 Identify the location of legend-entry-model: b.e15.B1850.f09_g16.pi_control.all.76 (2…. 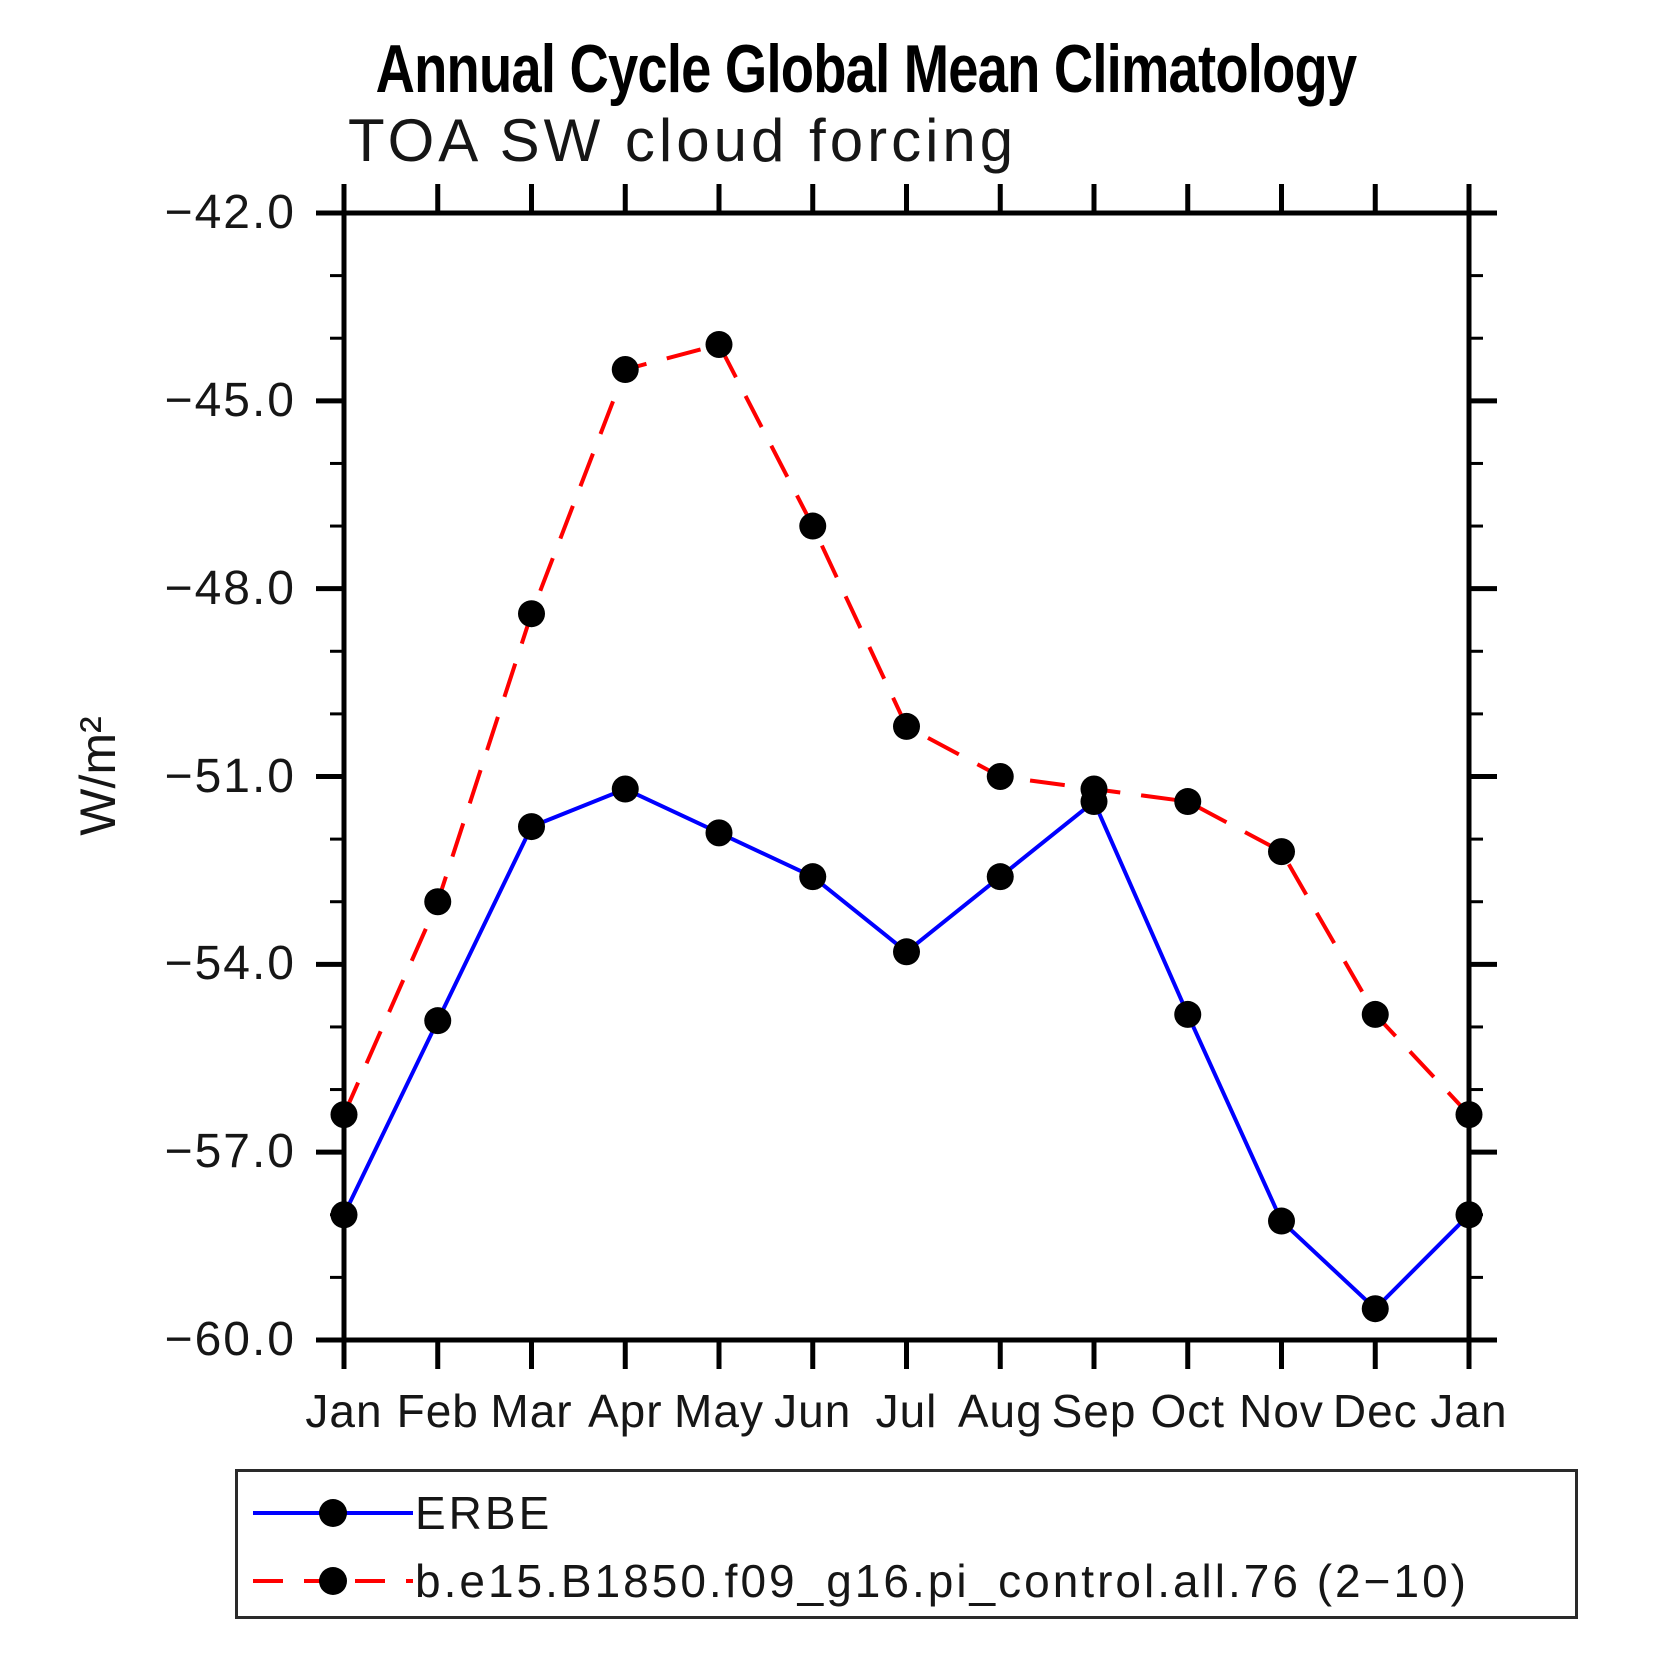
(857, 1581).